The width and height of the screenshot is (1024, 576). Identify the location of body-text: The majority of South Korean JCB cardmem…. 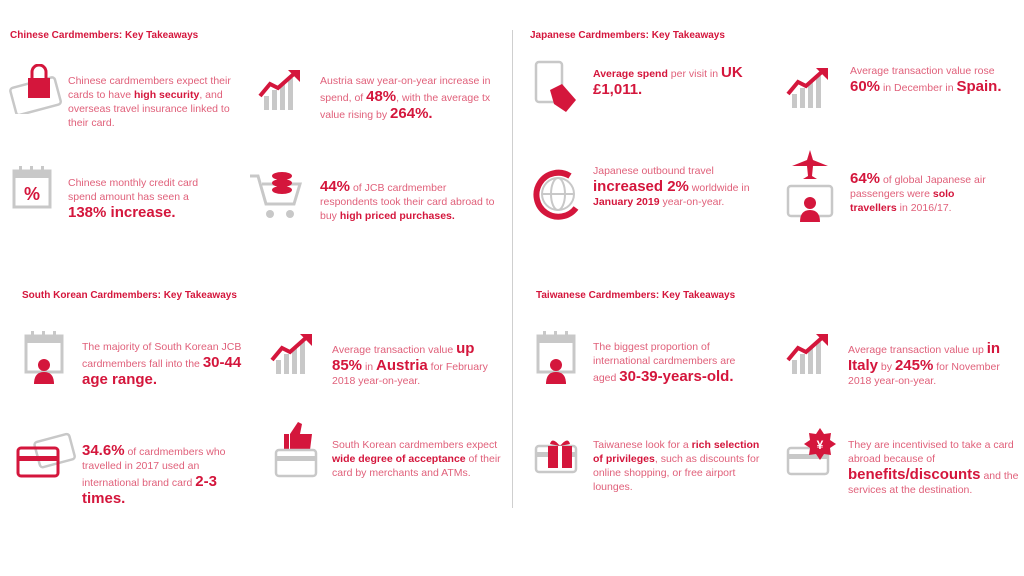
(162, 355).